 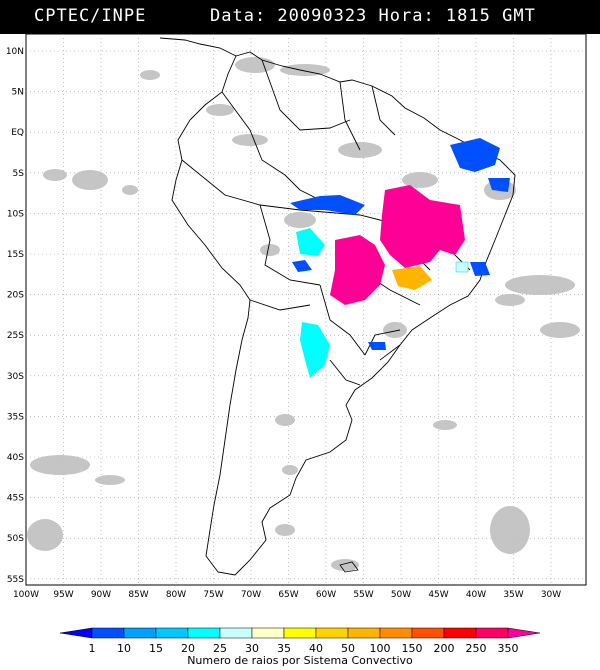 What do you see at coordinates (363, 595) in the screenshot?
I see `lon-label: 55W` at bounding box center [363, 595].